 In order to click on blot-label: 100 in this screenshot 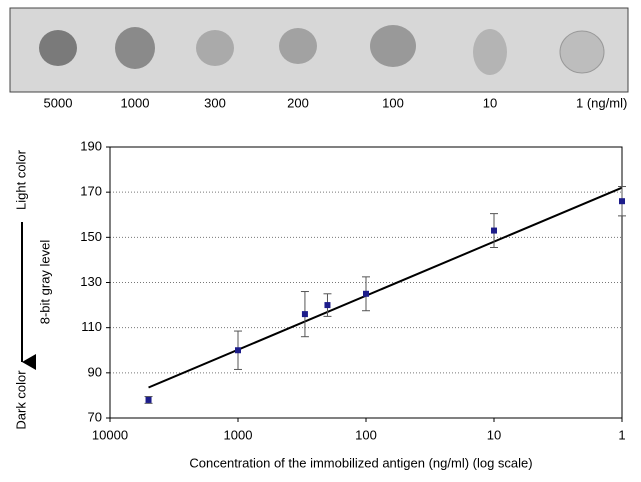, I will do `click(393, 102)`.